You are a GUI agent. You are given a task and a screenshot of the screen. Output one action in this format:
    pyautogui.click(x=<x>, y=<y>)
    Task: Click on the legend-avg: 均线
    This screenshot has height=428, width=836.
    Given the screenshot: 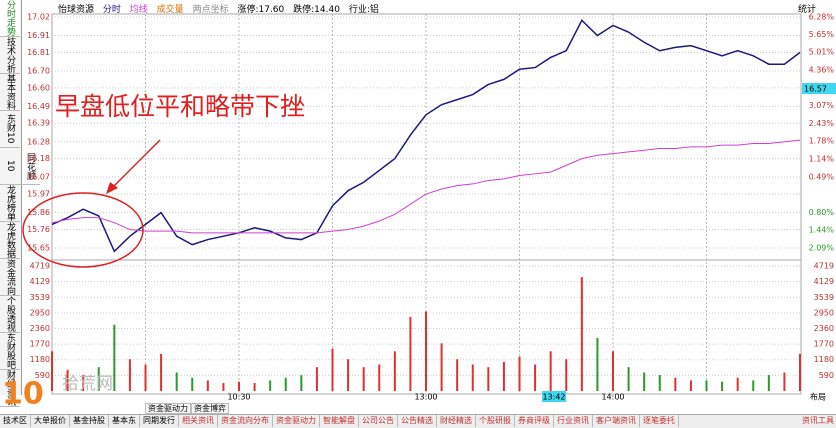 What is the action you would take?
    pyautogui.click(x=138, y=10)
    